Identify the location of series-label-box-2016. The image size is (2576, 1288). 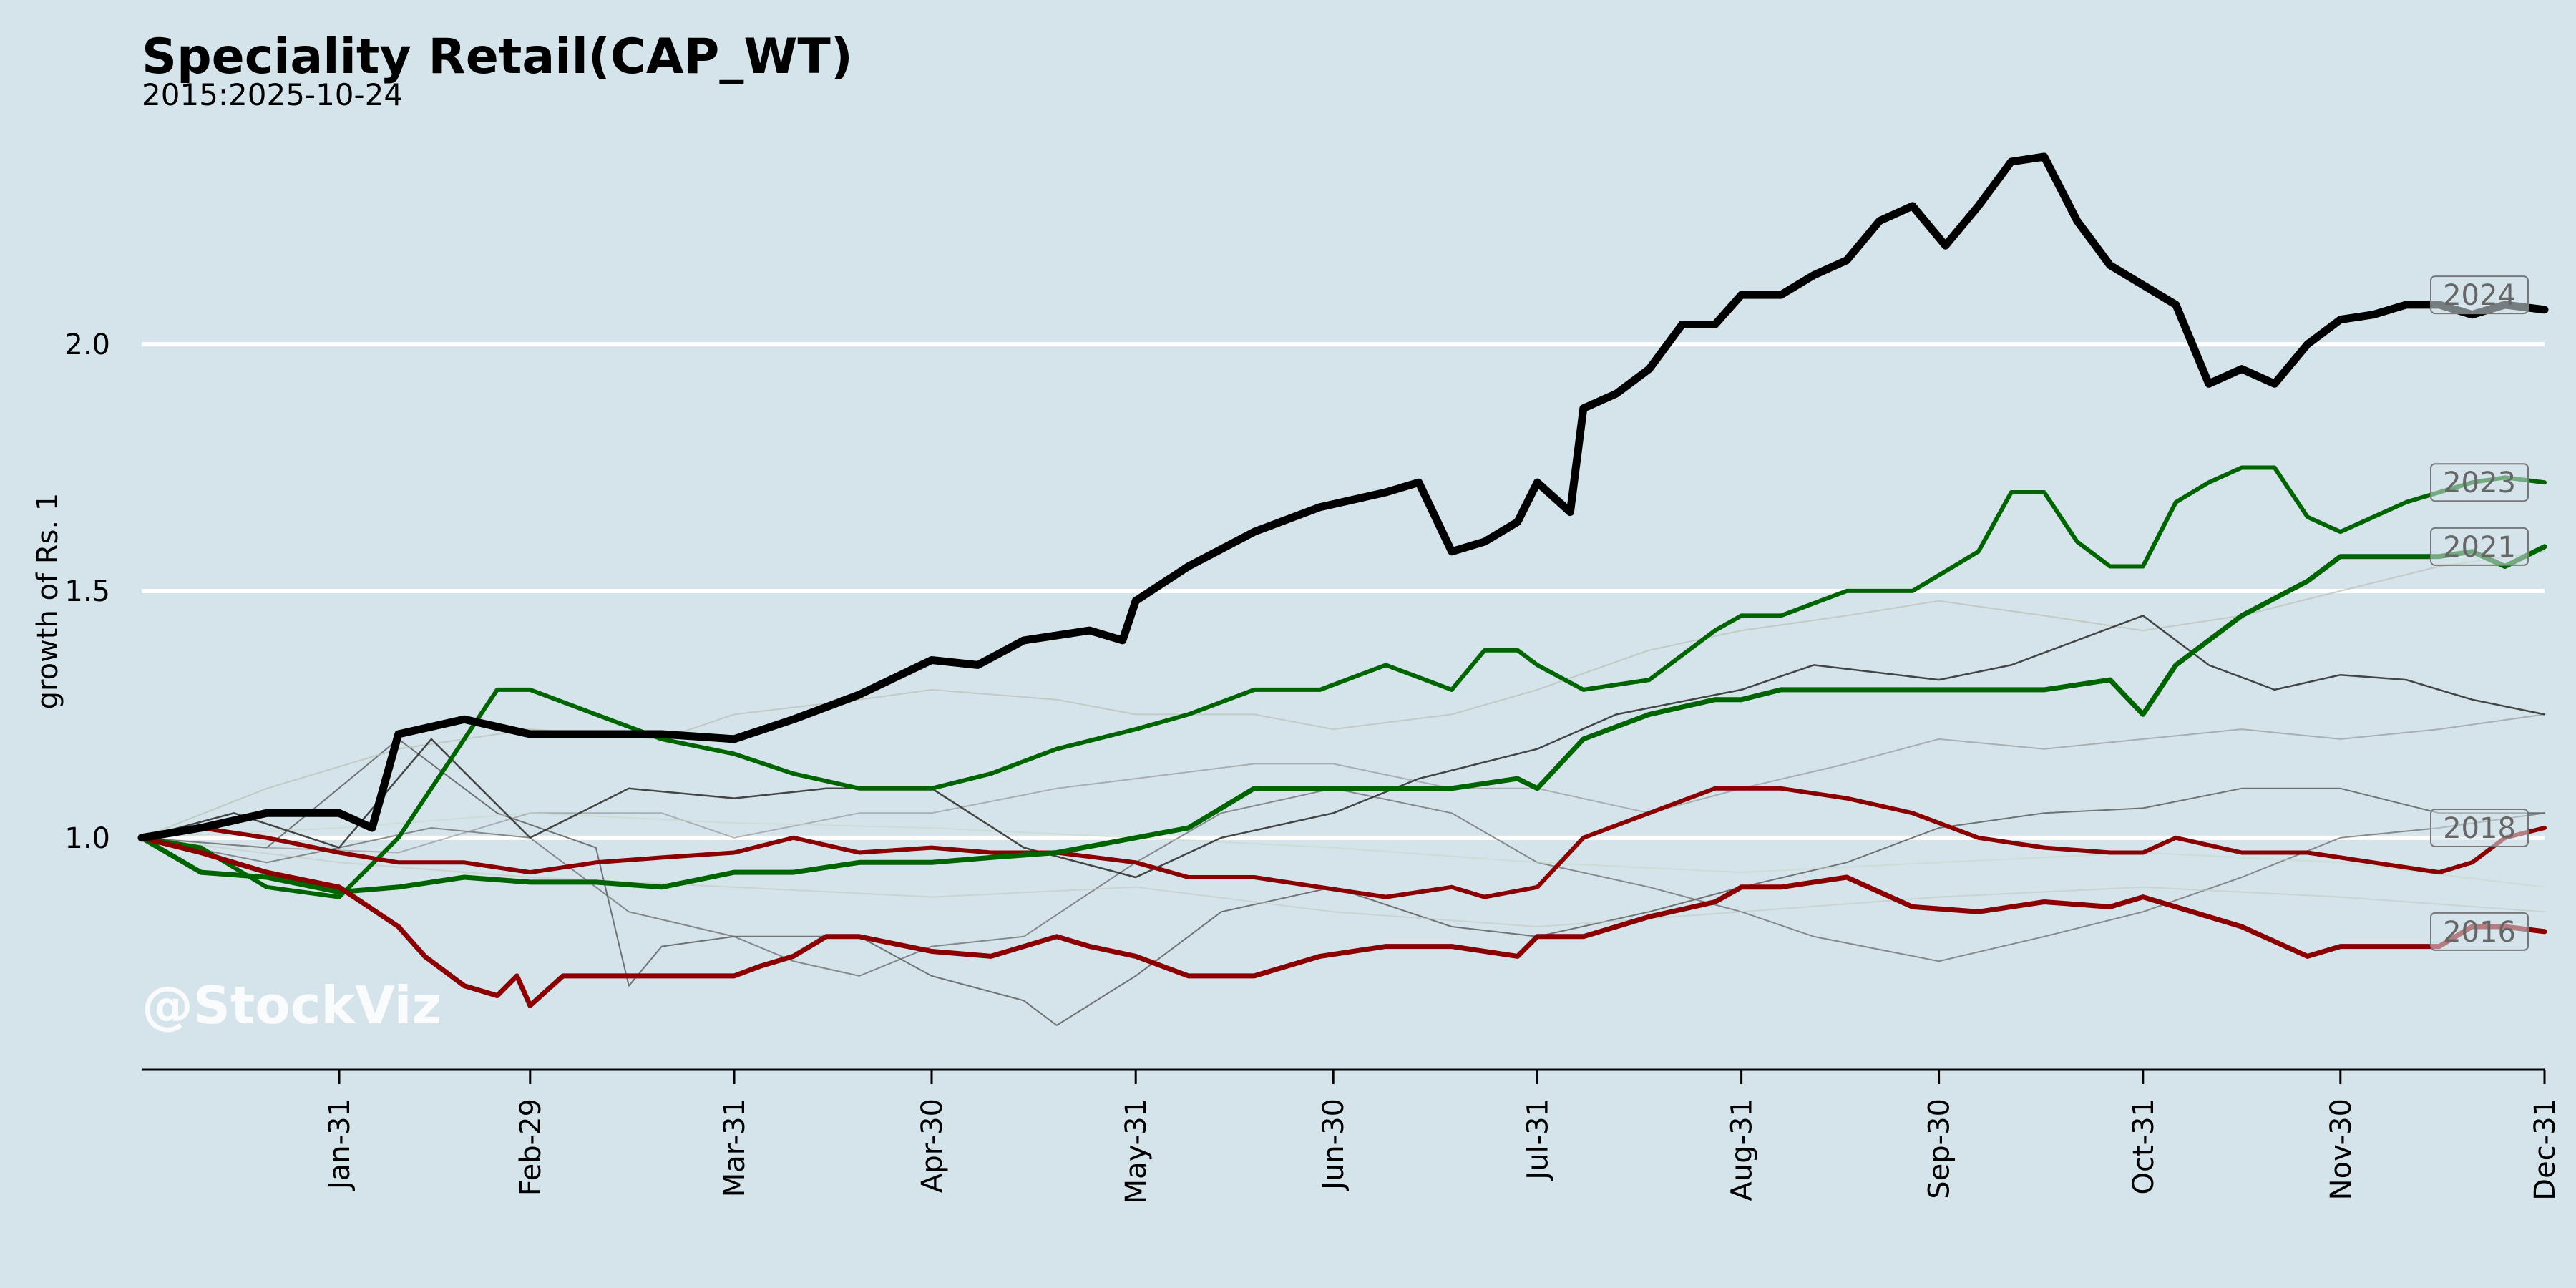
(2479, 931).